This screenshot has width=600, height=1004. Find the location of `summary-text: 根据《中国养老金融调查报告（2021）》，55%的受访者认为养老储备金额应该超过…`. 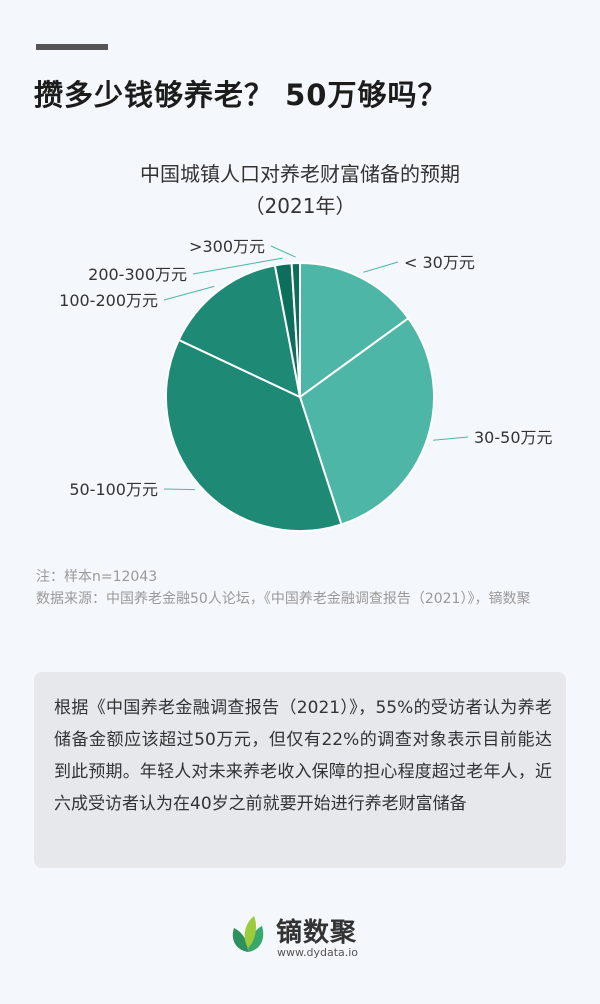

summary-text: 根据《中国养老金融调查报告（2021）》，55%的受访者认为养老储备金额应该超过… is located at coordinates (303, 756).